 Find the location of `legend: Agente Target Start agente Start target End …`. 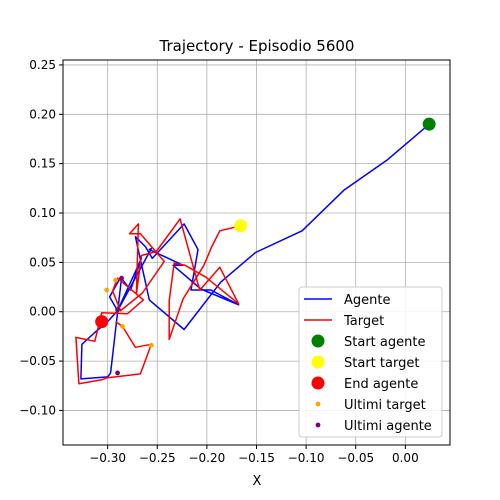

legend: Agente Target Start agente Start target End … is located at coordinates (370, 362).